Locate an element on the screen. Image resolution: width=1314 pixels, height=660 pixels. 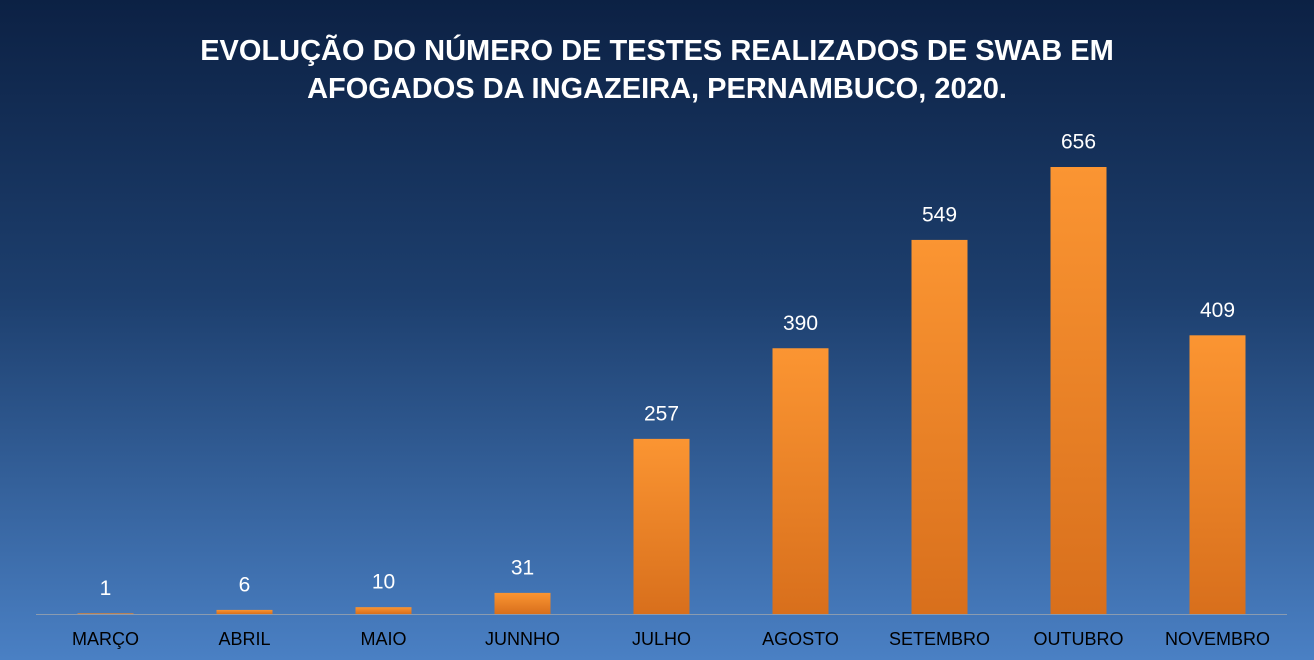
data-label: 257 is located at coordinates (661, 413).